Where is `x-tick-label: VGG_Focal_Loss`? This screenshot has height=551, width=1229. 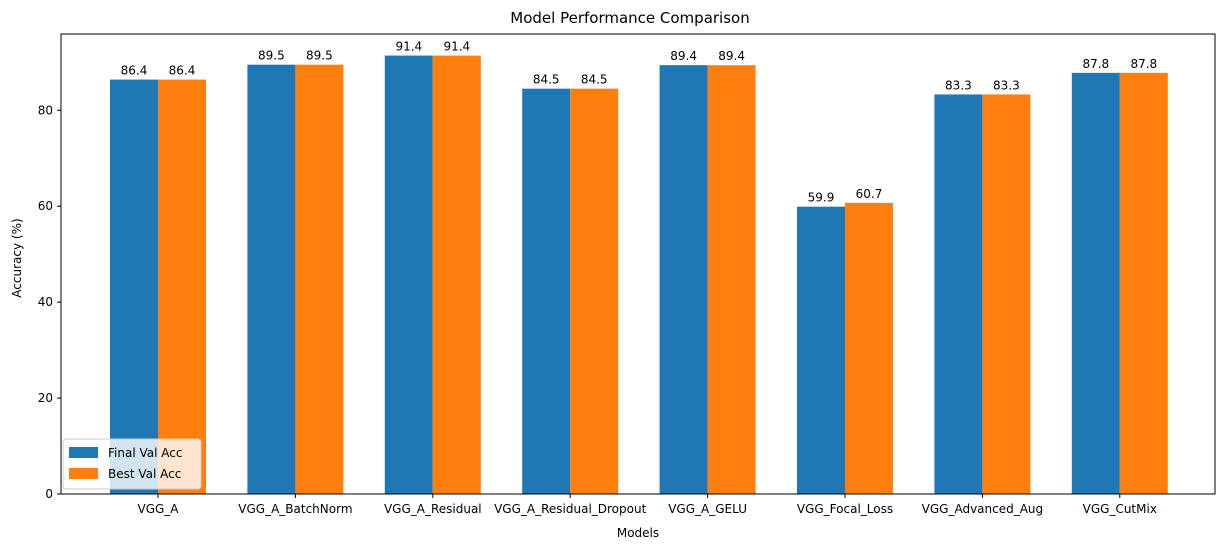
x-tick-label: VGG_Focal_Loss is located at coordinates (845, 509).